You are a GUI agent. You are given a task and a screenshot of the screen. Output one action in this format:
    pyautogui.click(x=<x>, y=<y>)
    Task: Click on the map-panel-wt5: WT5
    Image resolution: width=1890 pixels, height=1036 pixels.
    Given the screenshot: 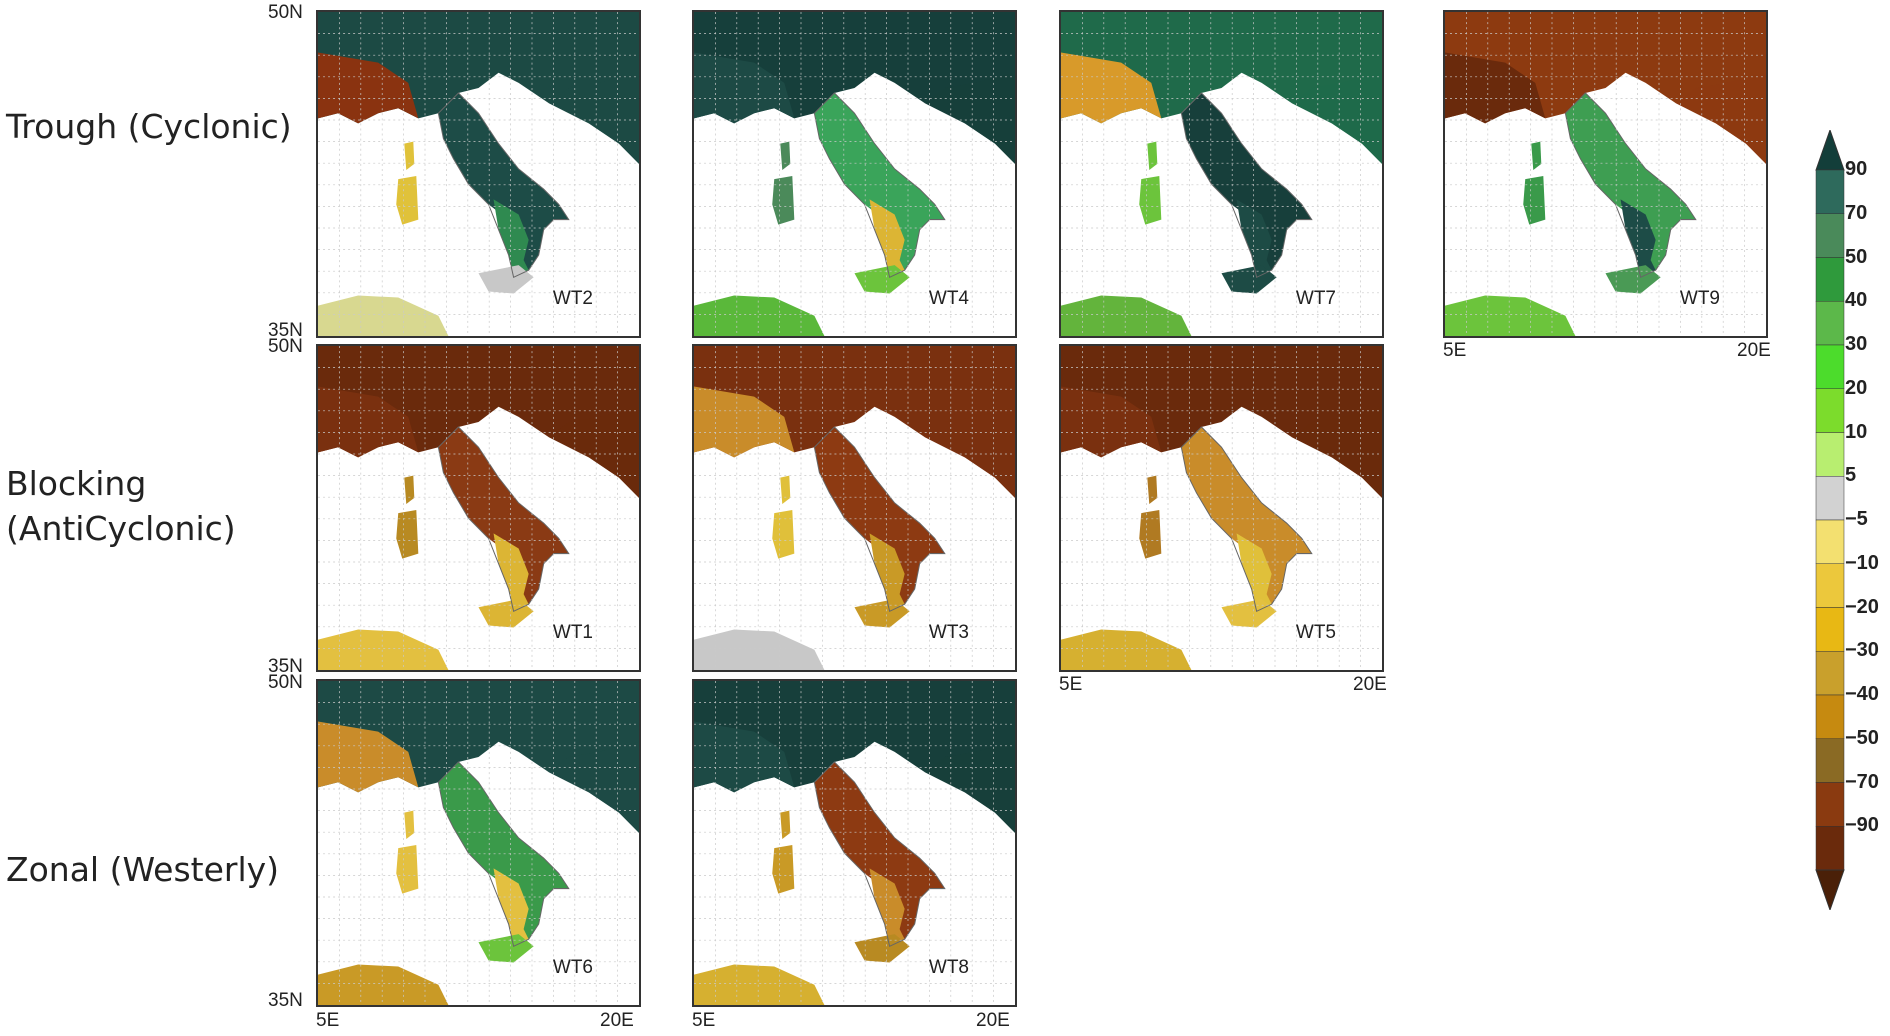 What is the action you would take?
    pyautogui.click(x=1221, y=508)
    